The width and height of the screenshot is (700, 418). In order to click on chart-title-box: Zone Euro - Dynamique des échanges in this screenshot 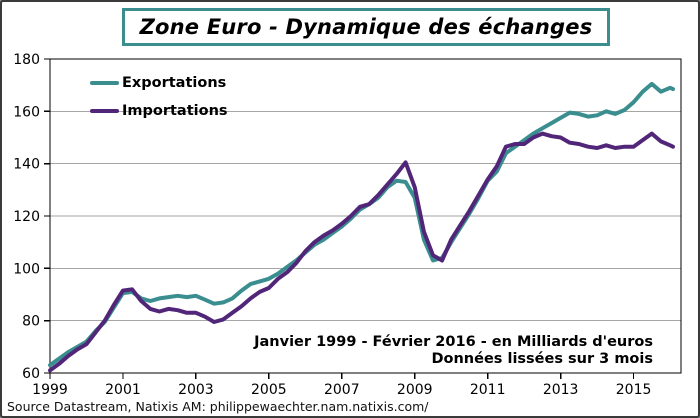, I will do `click(366, 27)`.